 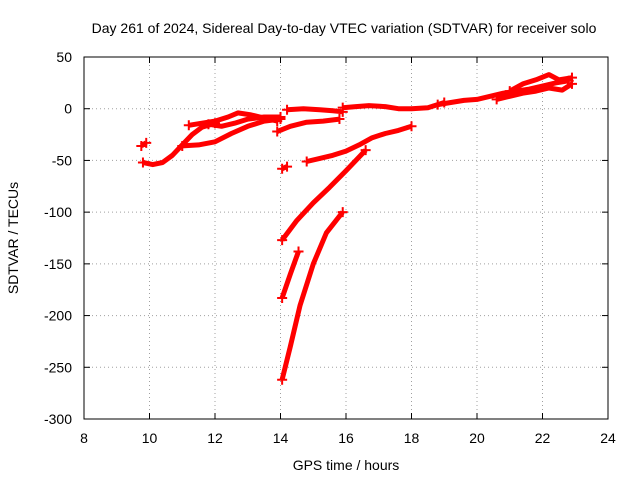 What do you see at coordinates (215, 438) in the screenshot?
I see `x-tick-label: 12` at bounding box center [215, 438].